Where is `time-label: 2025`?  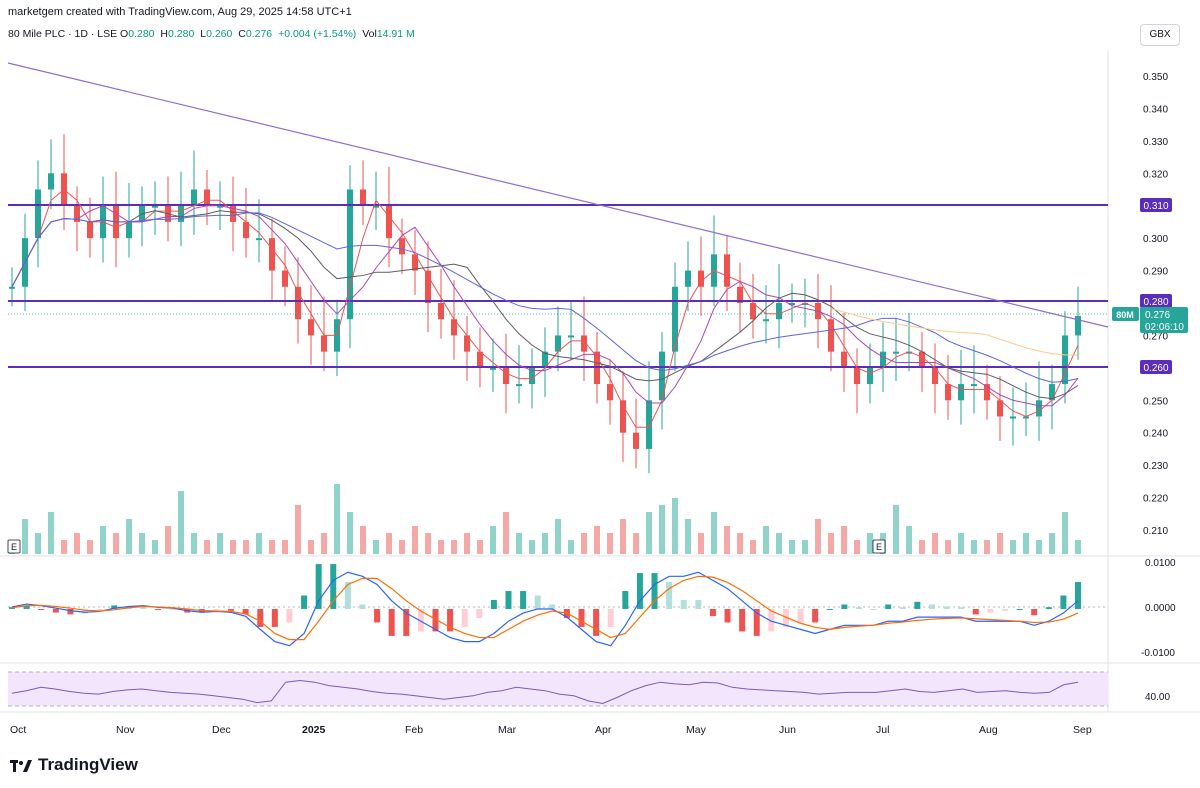
time-label: 2025 is located at coordinates (314, 730).